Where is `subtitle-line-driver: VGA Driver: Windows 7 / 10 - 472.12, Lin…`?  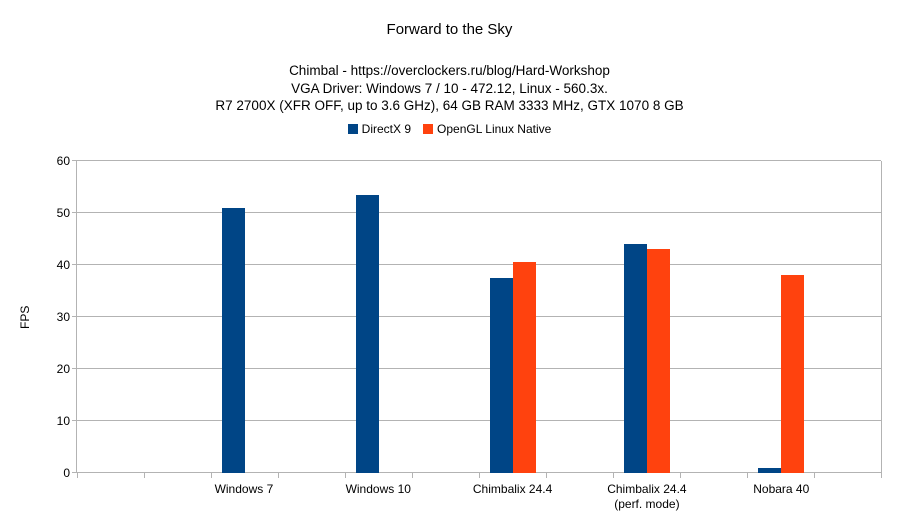
subtitle-line-driver: VGA Driver: Windows 7 / 10 - 472.12, Lin… is located at coordinates (449, 88).